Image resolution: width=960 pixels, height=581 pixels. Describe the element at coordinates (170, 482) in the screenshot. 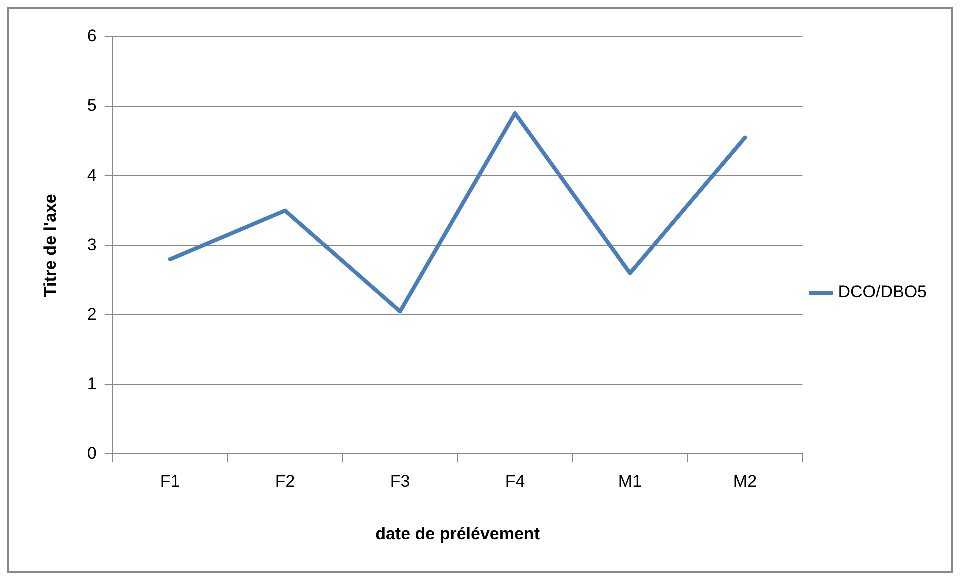

I see `x-tick-label: F1` at that location.